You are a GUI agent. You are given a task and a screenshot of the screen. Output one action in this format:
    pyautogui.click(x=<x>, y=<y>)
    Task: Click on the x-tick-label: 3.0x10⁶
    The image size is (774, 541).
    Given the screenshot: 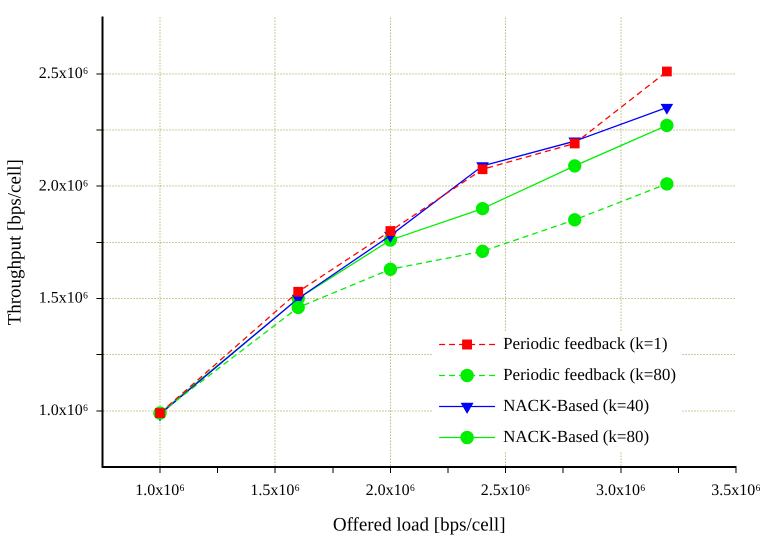 What is the action you would take?
    pyautogui.click(x=621, y=490)
    